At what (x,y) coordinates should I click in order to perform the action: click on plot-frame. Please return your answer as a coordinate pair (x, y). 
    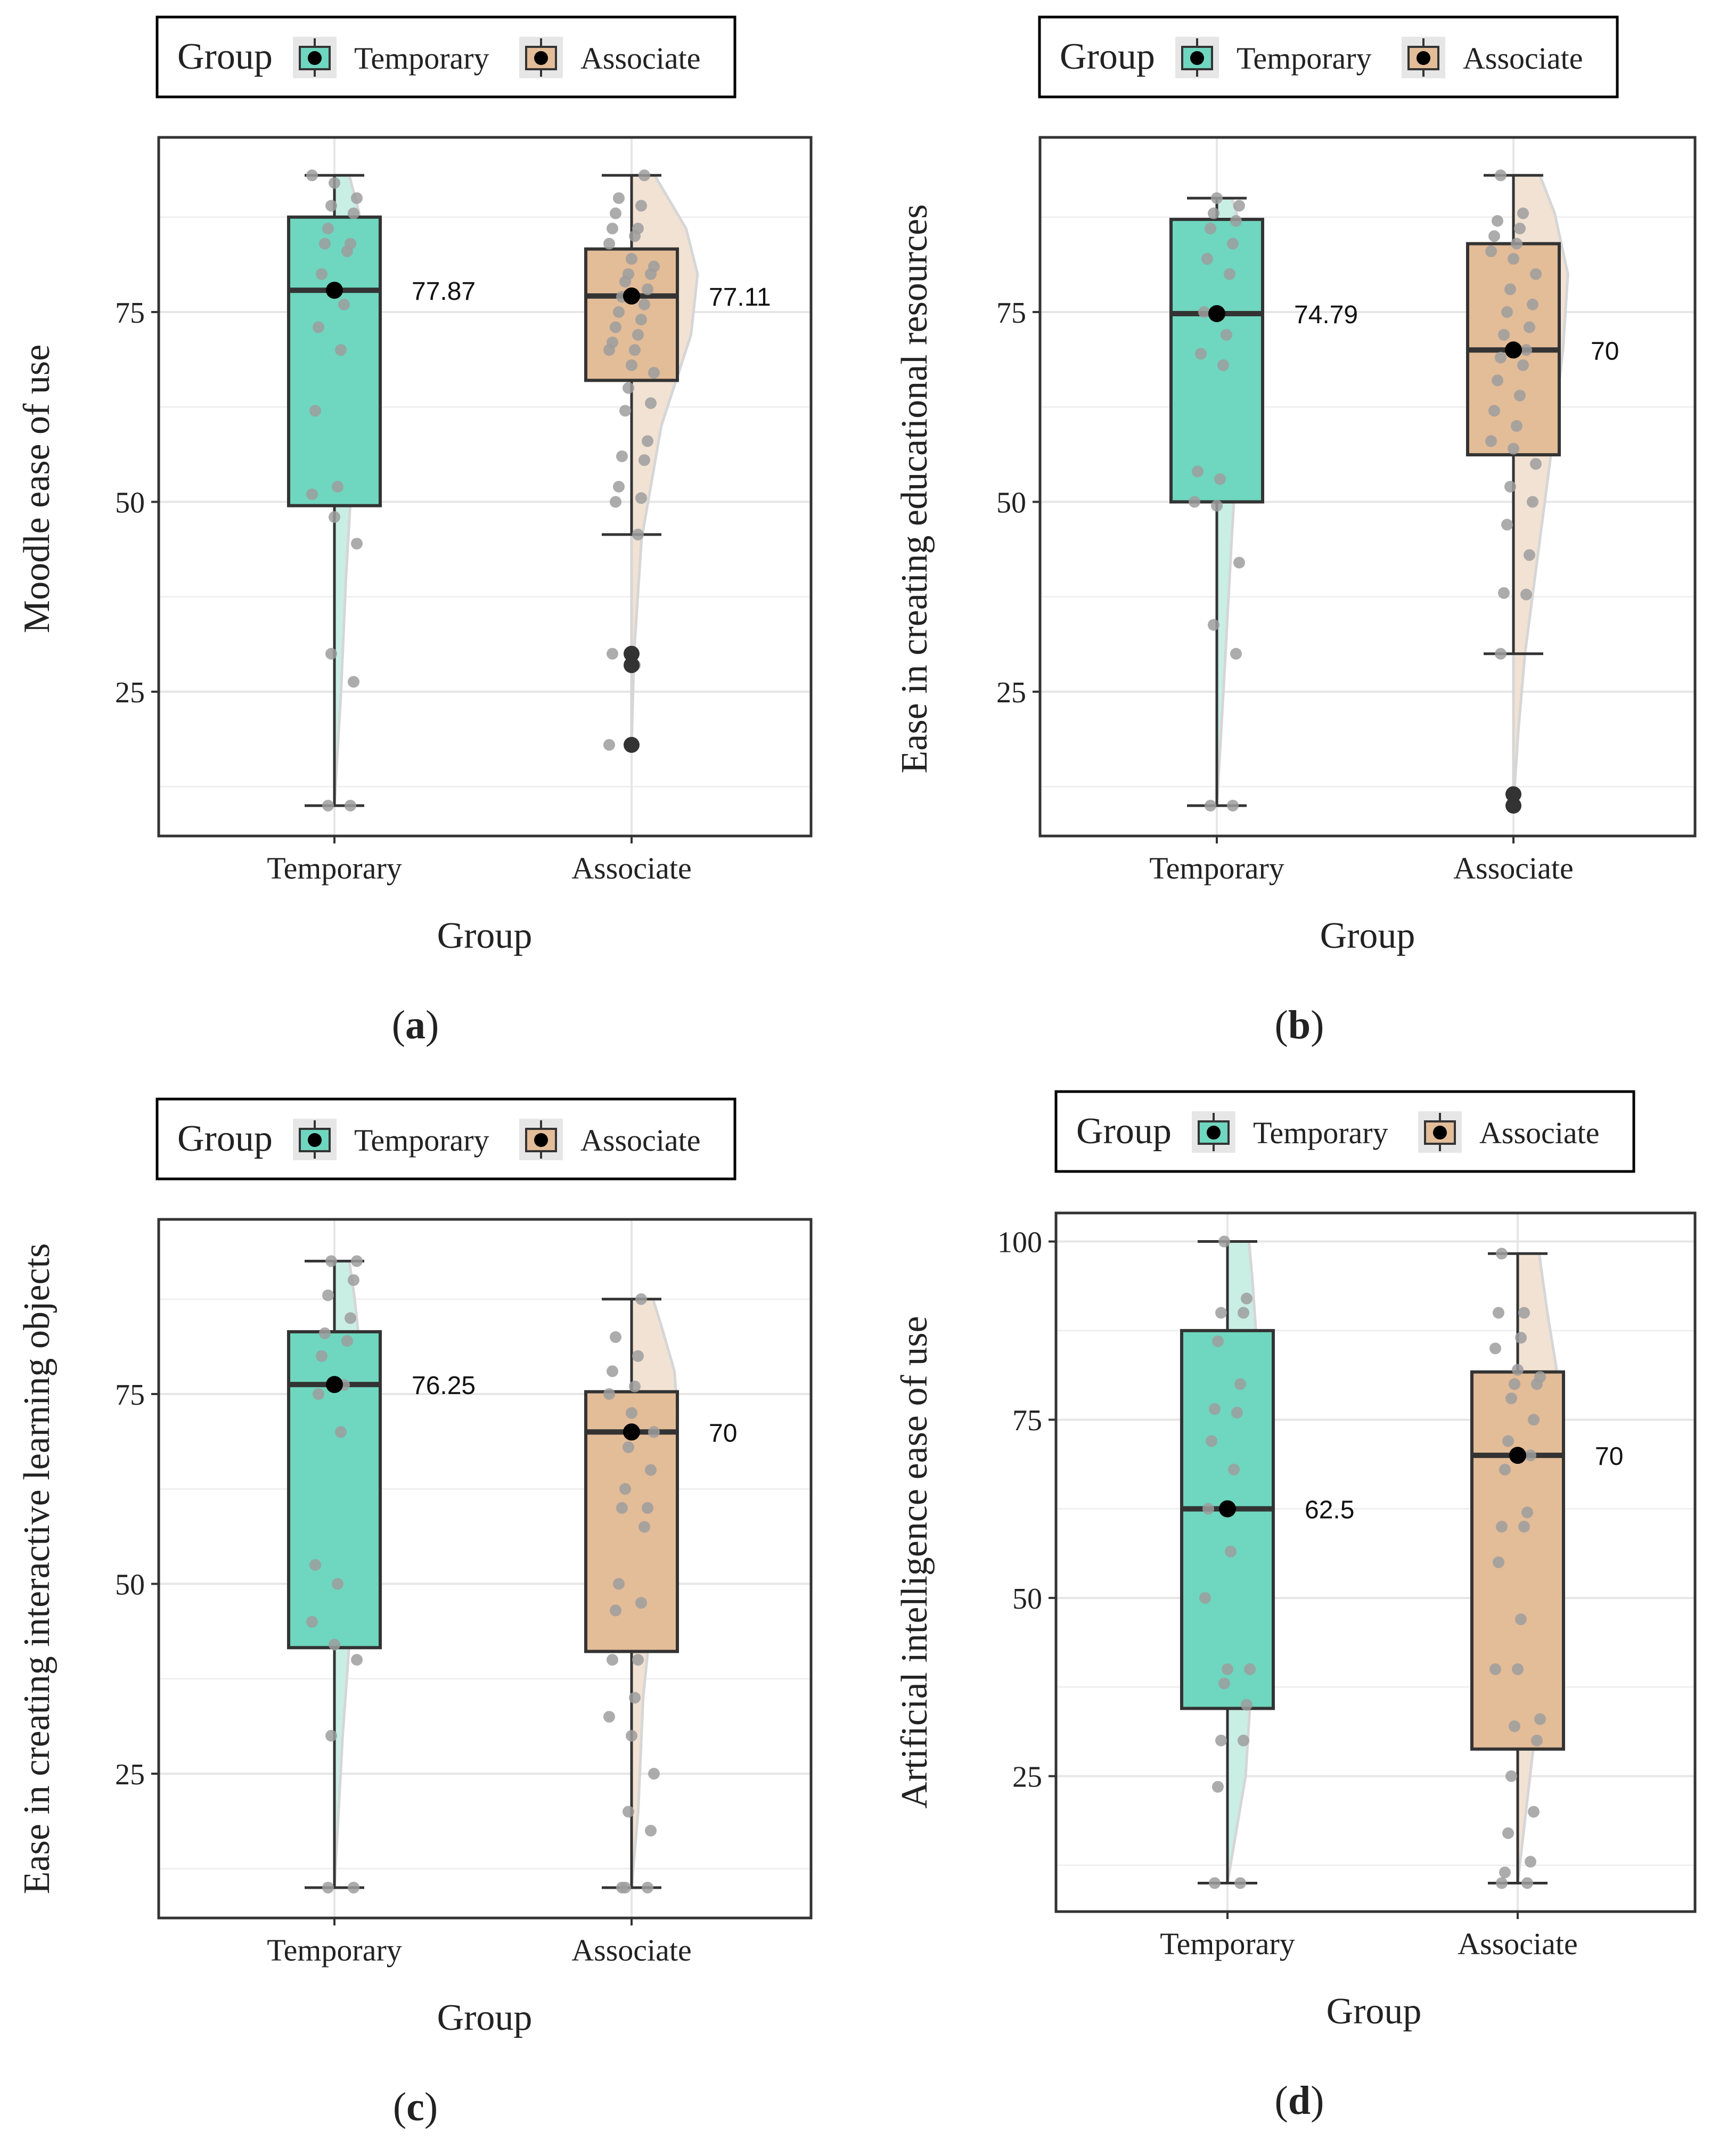
    Looking at the image, I should click on (485, 1569).